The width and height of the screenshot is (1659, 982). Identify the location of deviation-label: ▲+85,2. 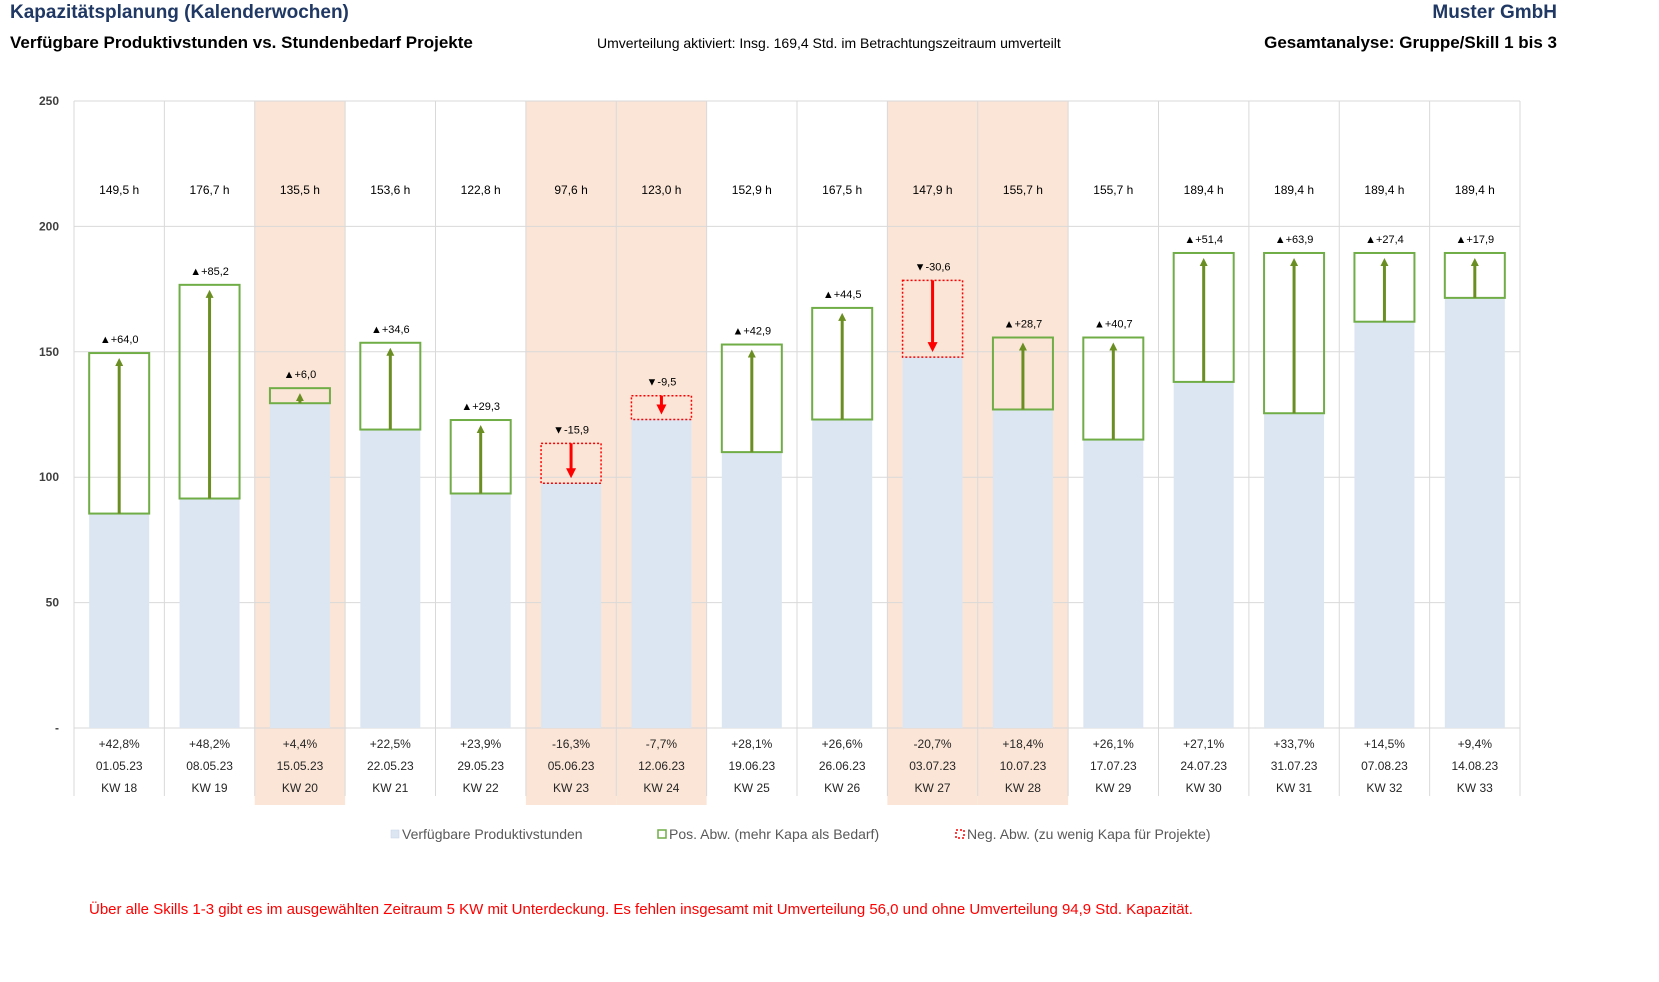
(209, 272).